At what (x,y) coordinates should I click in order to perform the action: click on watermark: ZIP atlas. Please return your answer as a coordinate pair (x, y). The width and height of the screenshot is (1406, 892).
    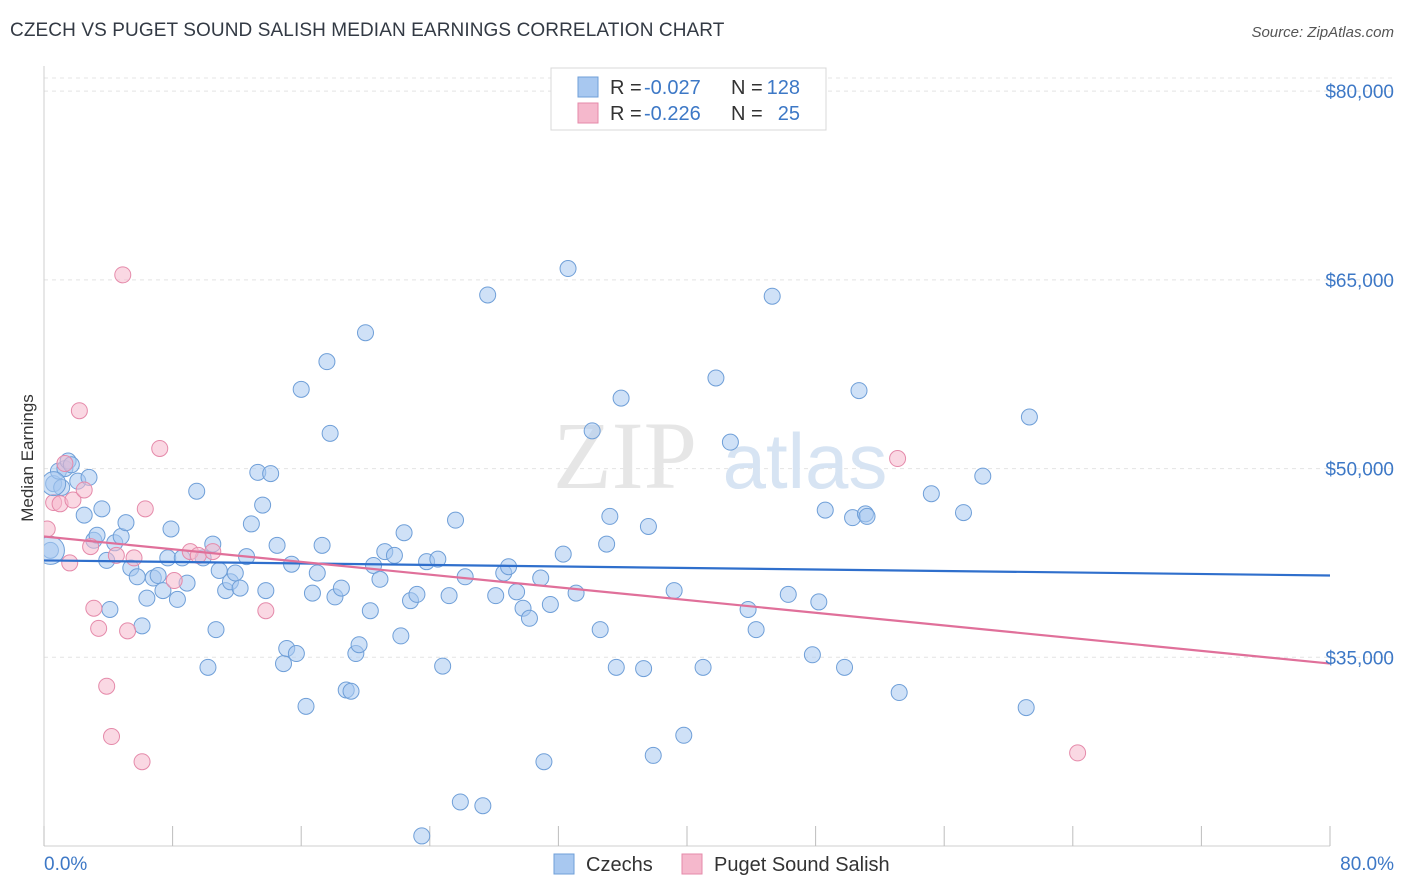
    Looking at the image, I should click on (720, 455).